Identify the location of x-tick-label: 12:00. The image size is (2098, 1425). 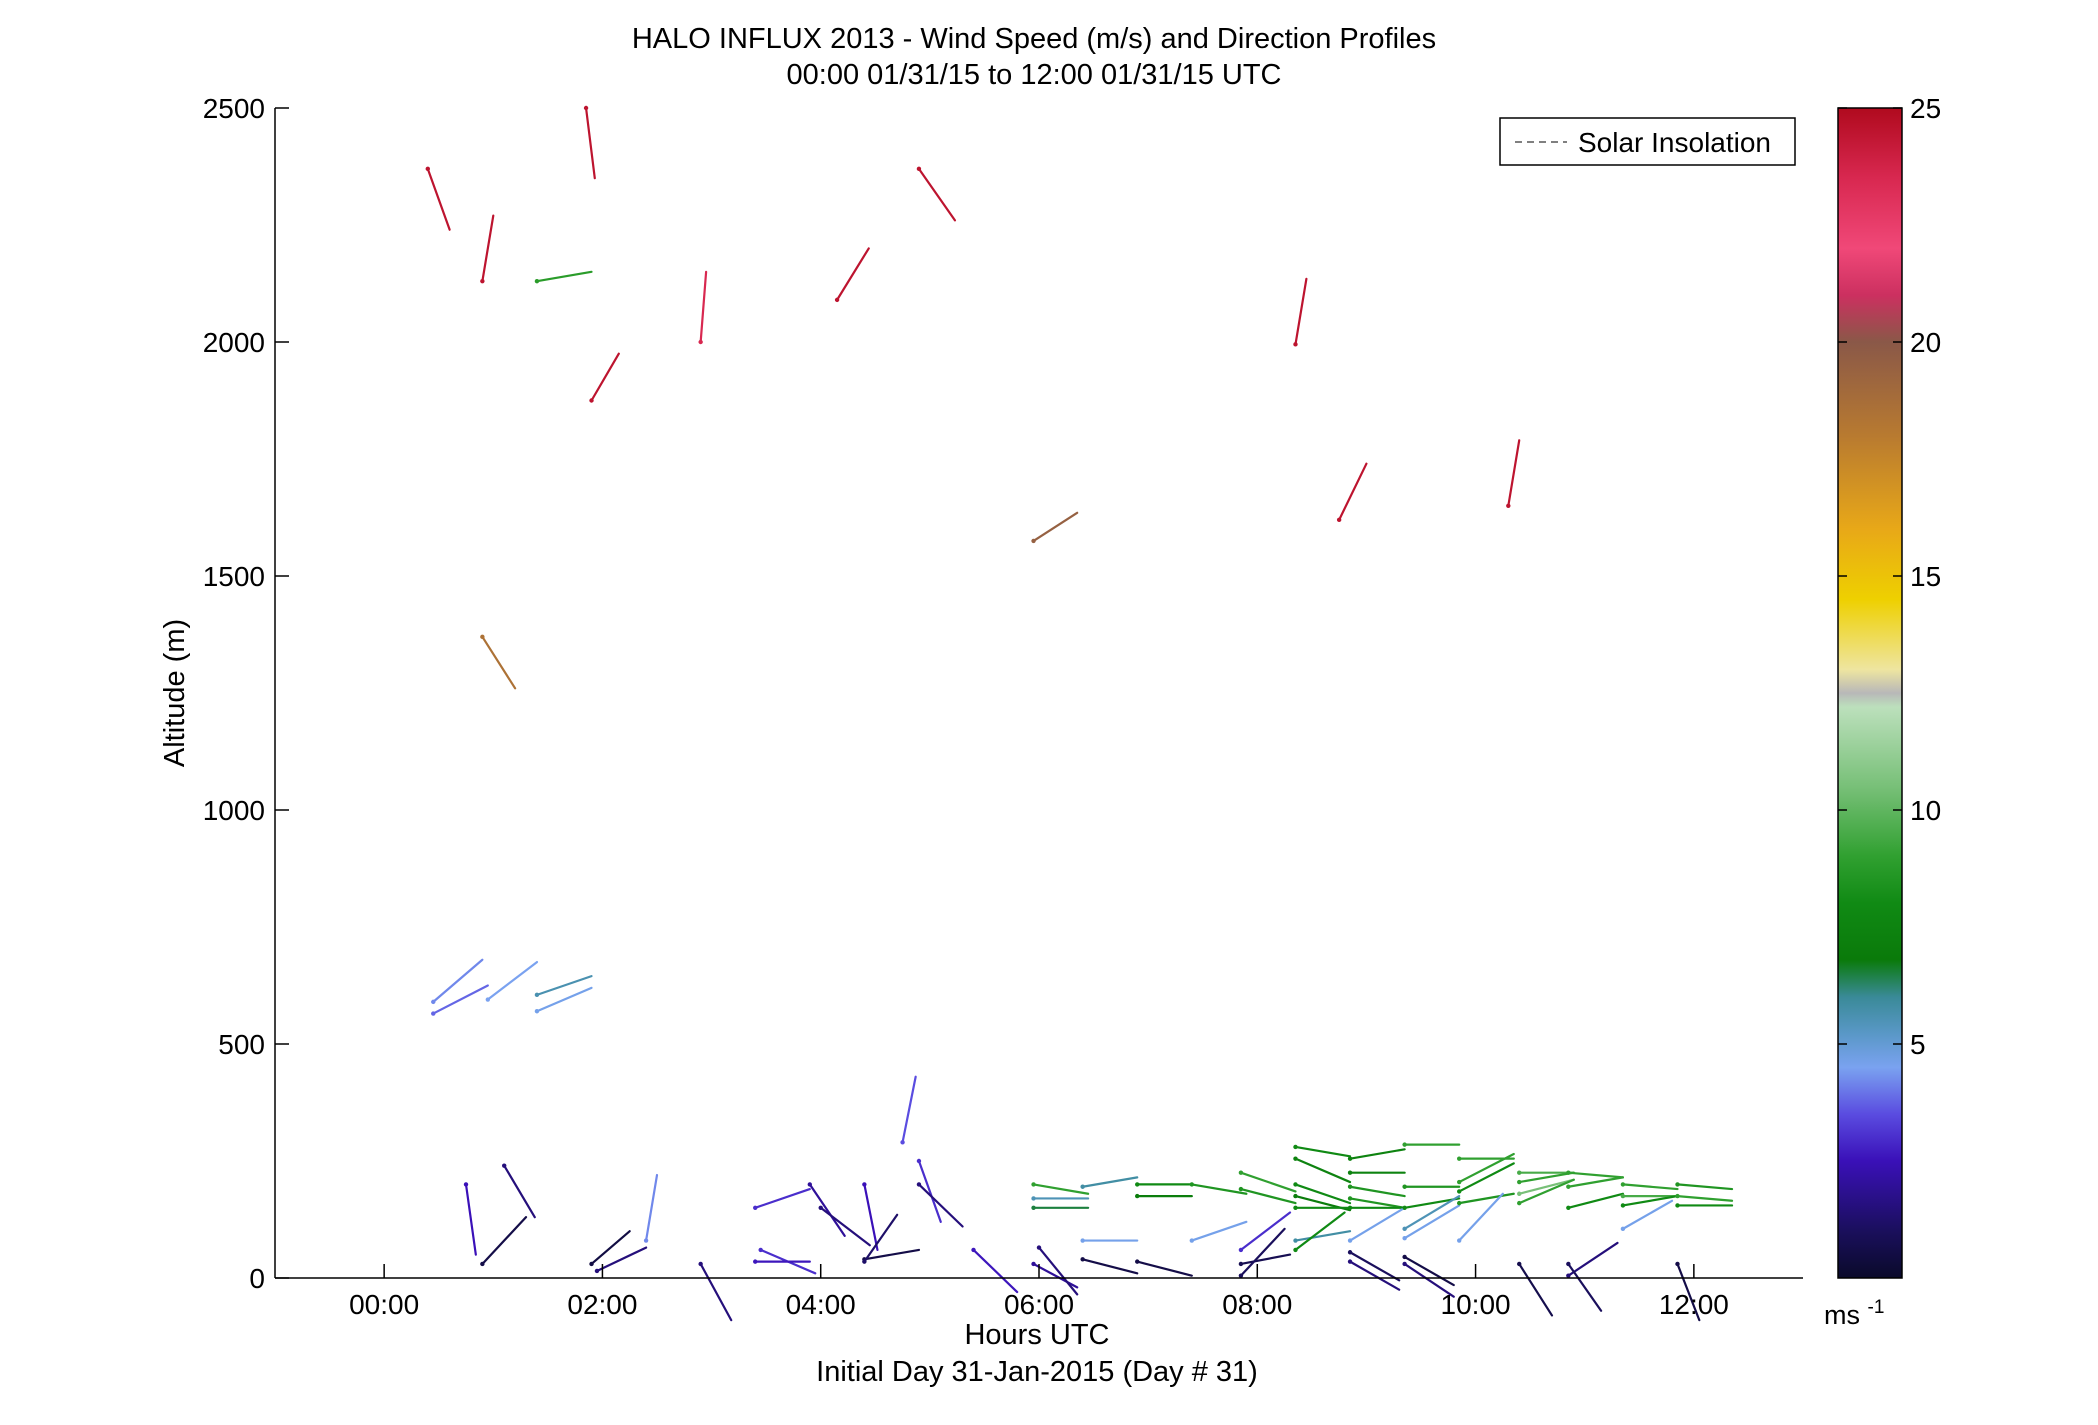
(1694, 1304).